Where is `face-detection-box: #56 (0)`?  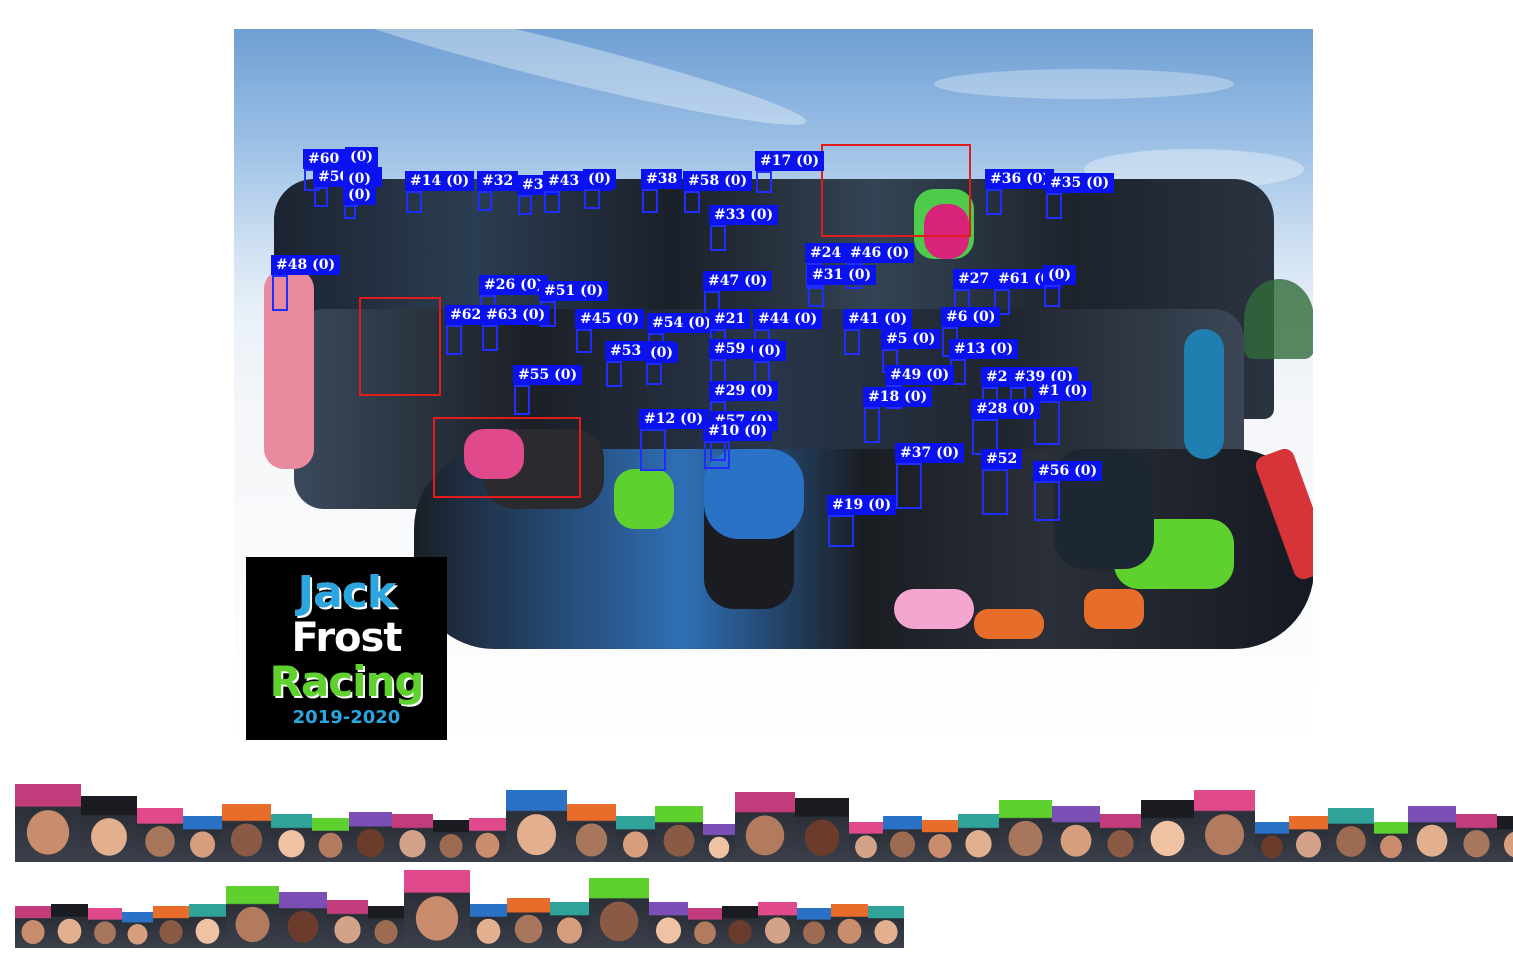 face-detection-box: #56 (0) is located at coordinates (1068, 491).